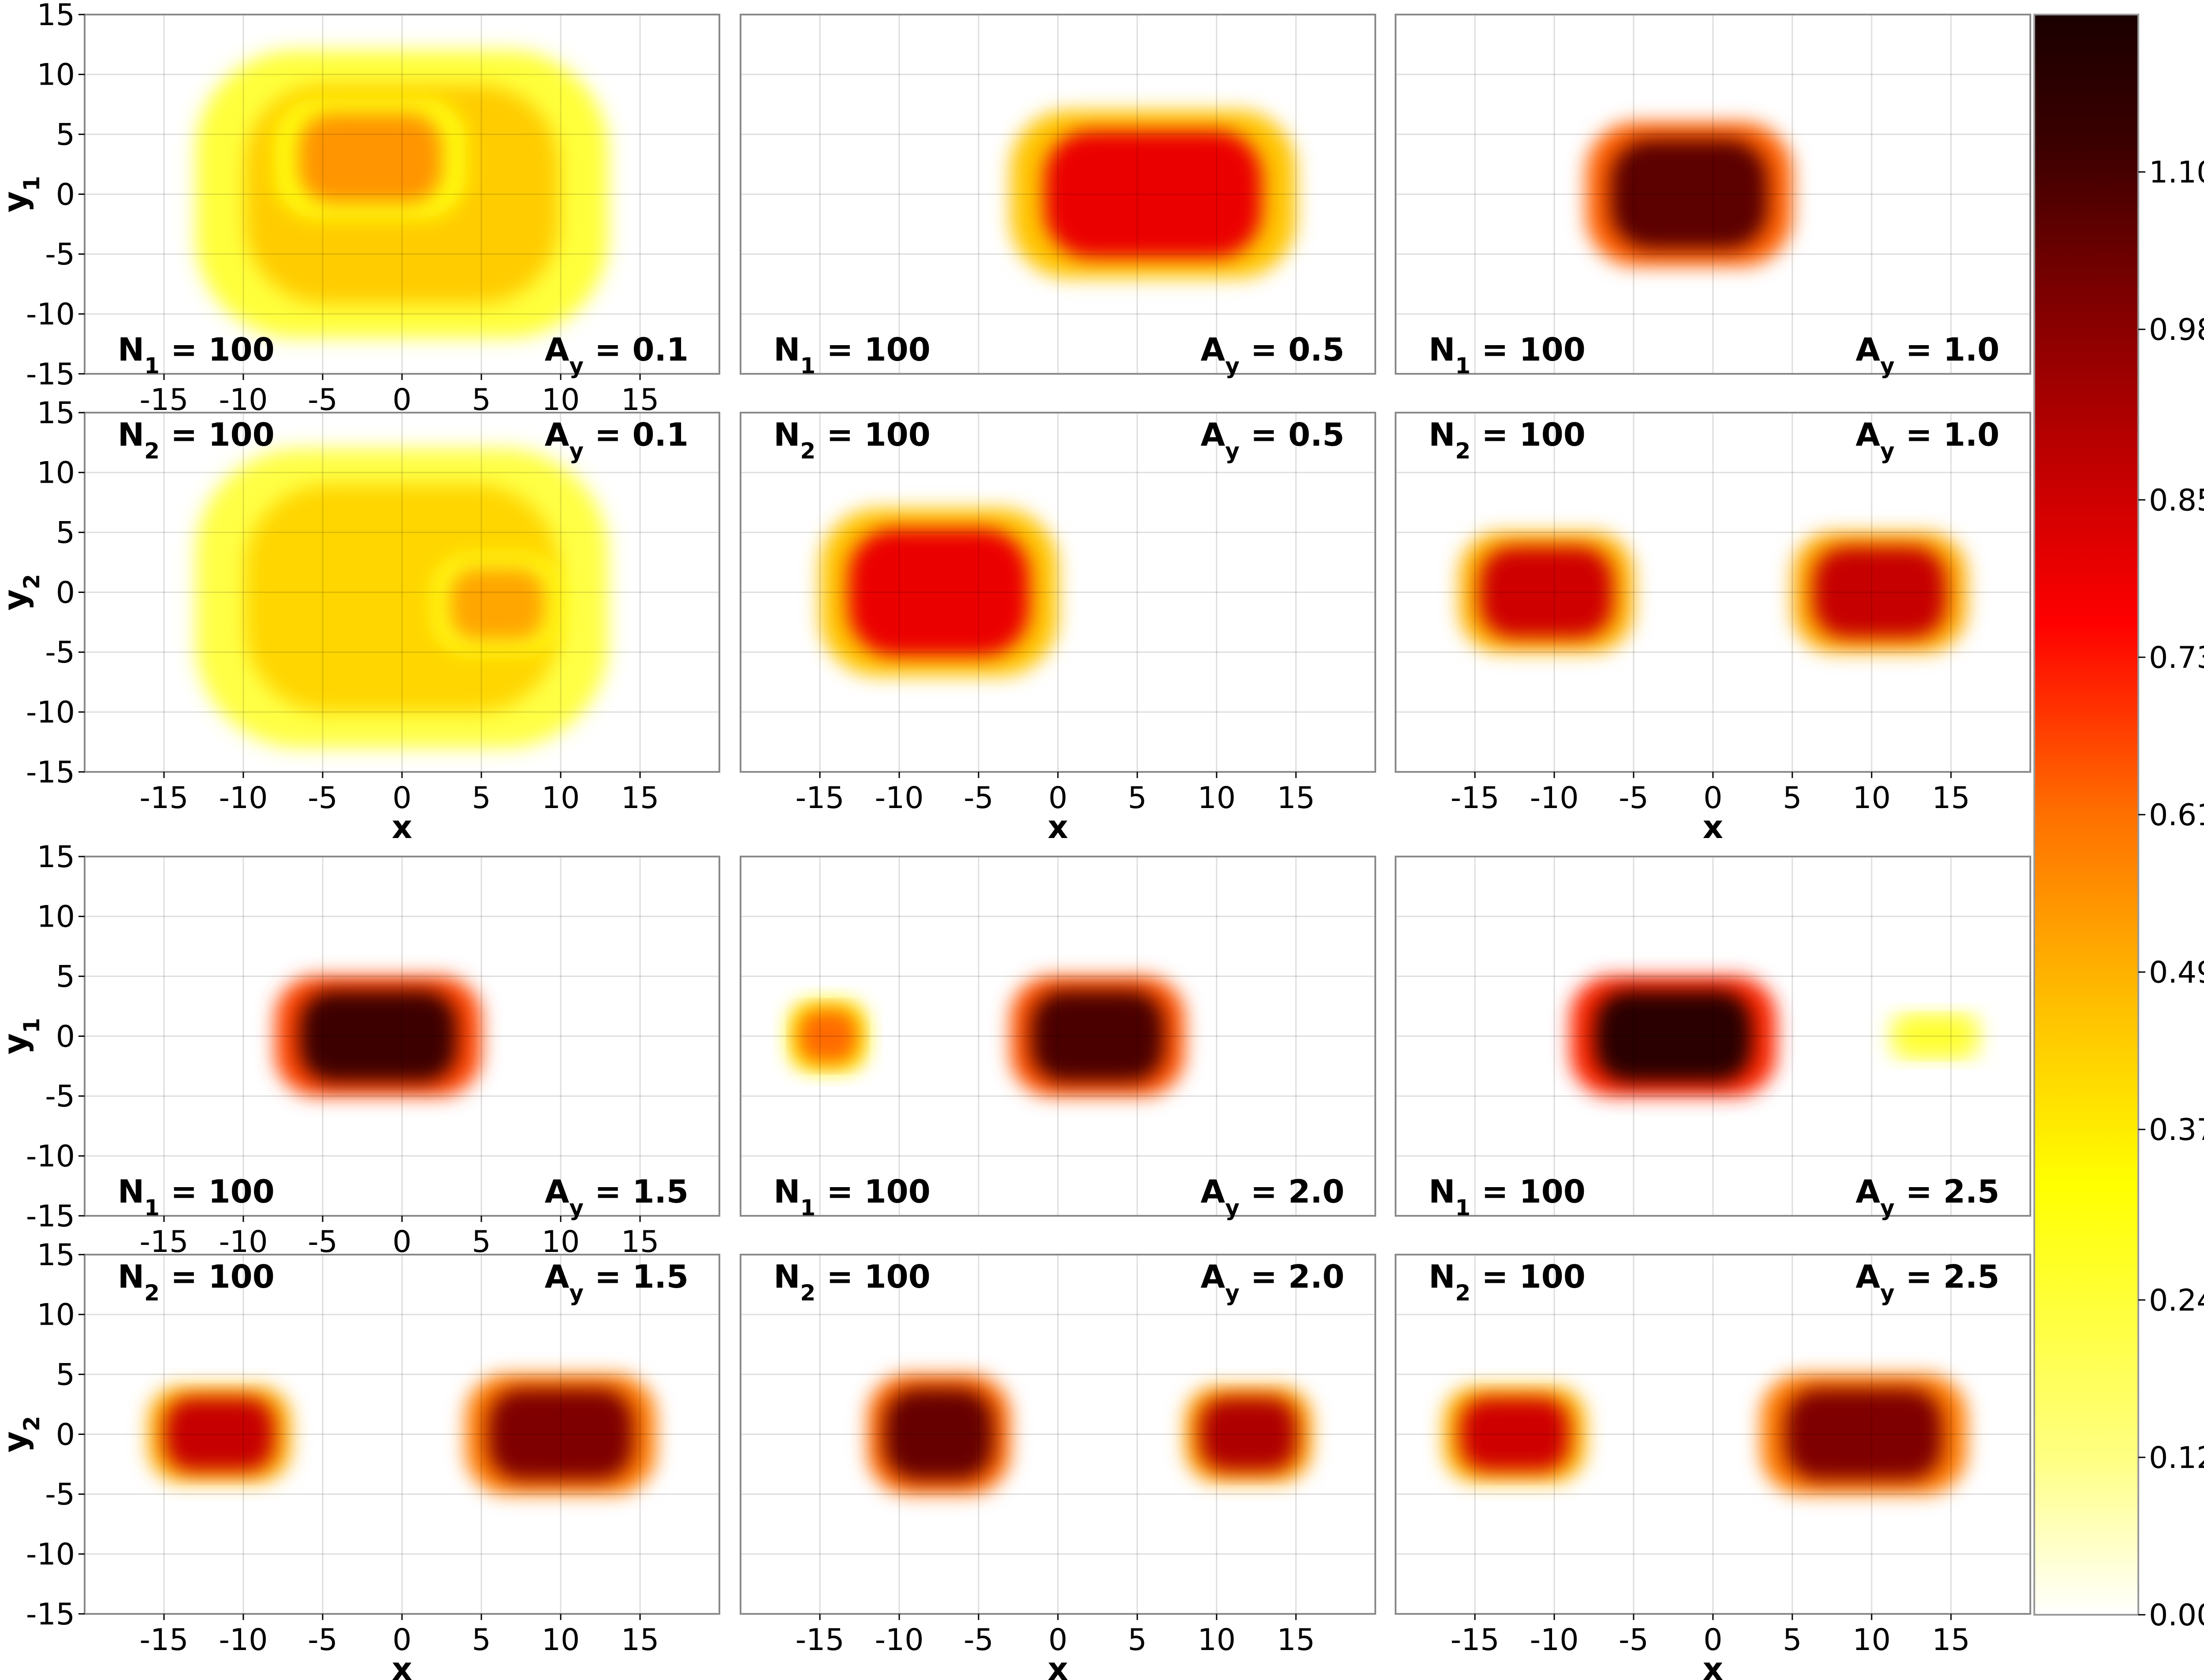  I want to click on colorbar-tick-label: 0.49, so click(2177, 973).